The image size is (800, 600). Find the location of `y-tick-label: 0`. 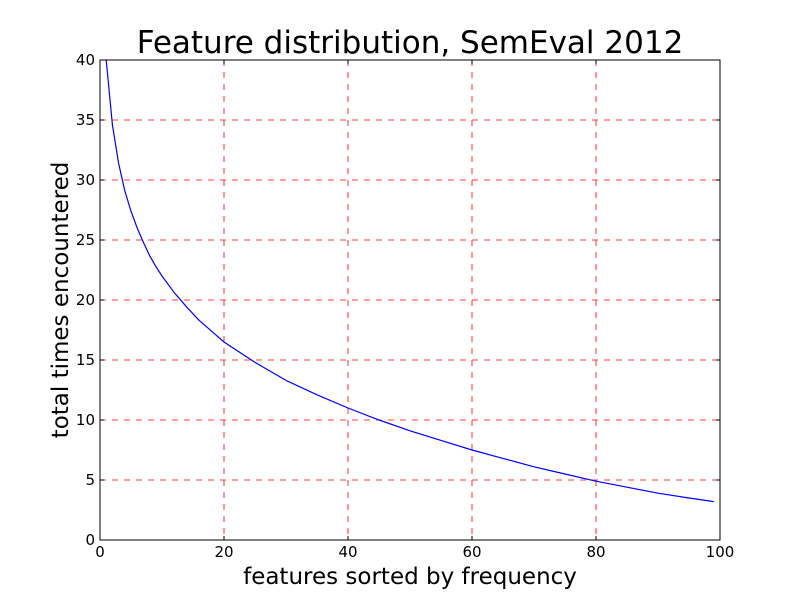

y-tick-label: 0 is located at coordinates (90, 540).